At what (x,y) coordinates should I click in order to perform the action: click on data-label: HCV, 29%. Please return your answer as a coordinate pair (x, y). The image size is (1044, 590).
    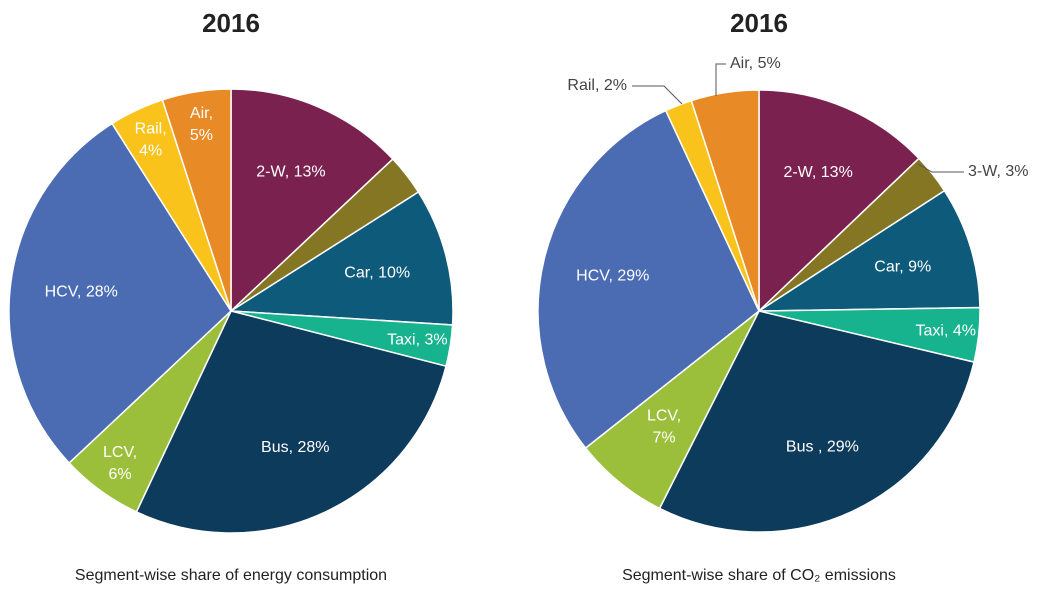
    Looking at the image, I should click on (612, 275).